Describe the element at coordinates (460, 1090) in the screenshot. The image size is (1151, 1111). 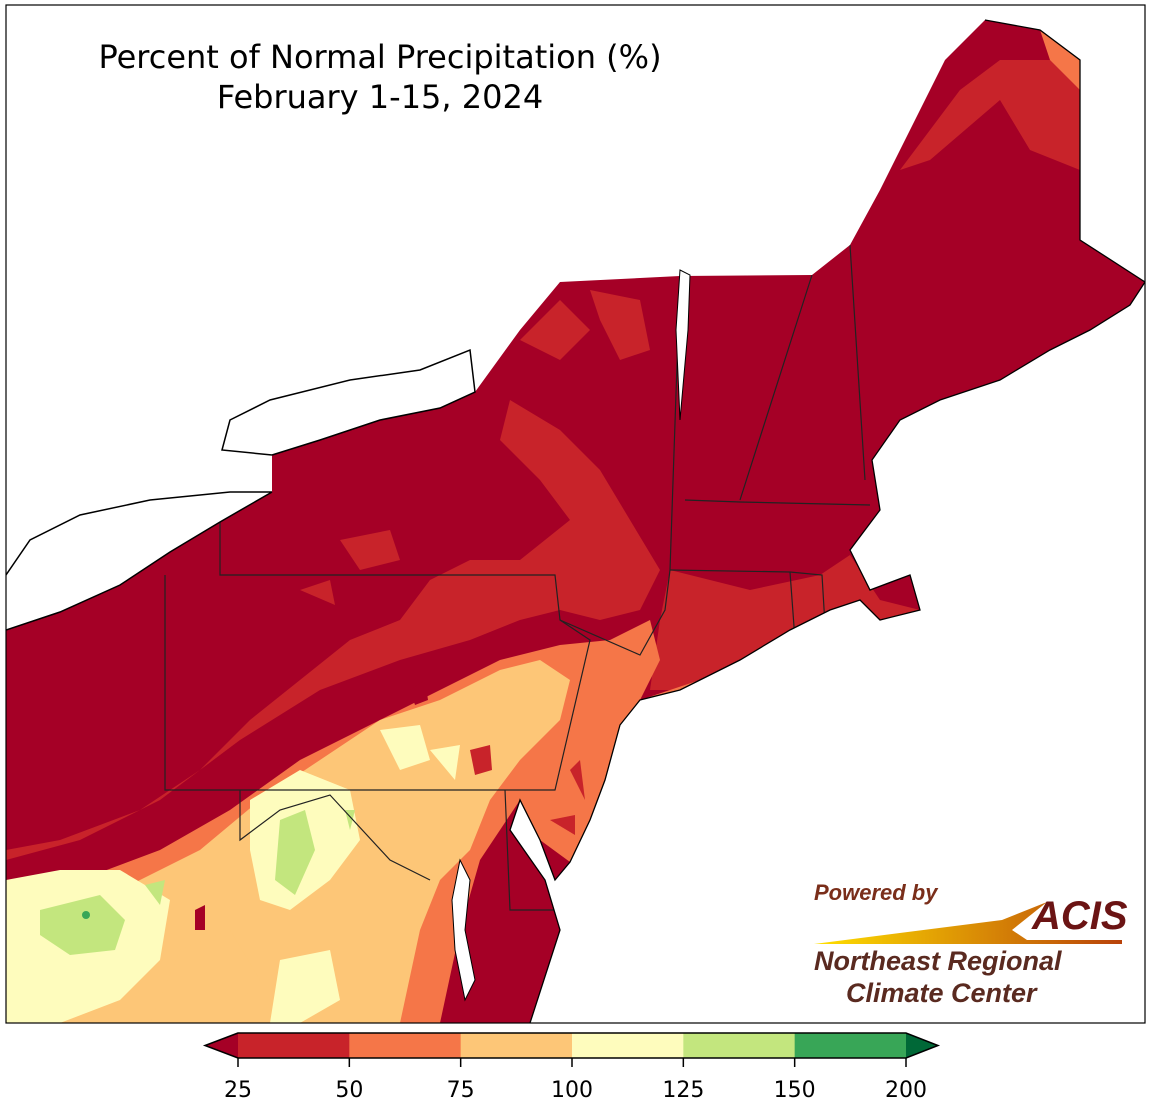
I see `colorbar-tick-label: 75` at that location.